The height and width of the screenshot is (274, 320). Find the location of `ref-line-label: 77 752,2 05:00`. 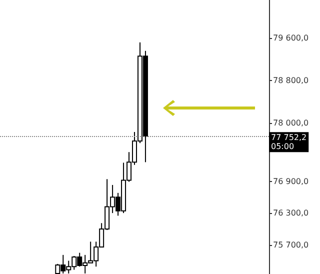

ref-line-label: 77 752,2 05:00 is located at coordinates (289, 142).